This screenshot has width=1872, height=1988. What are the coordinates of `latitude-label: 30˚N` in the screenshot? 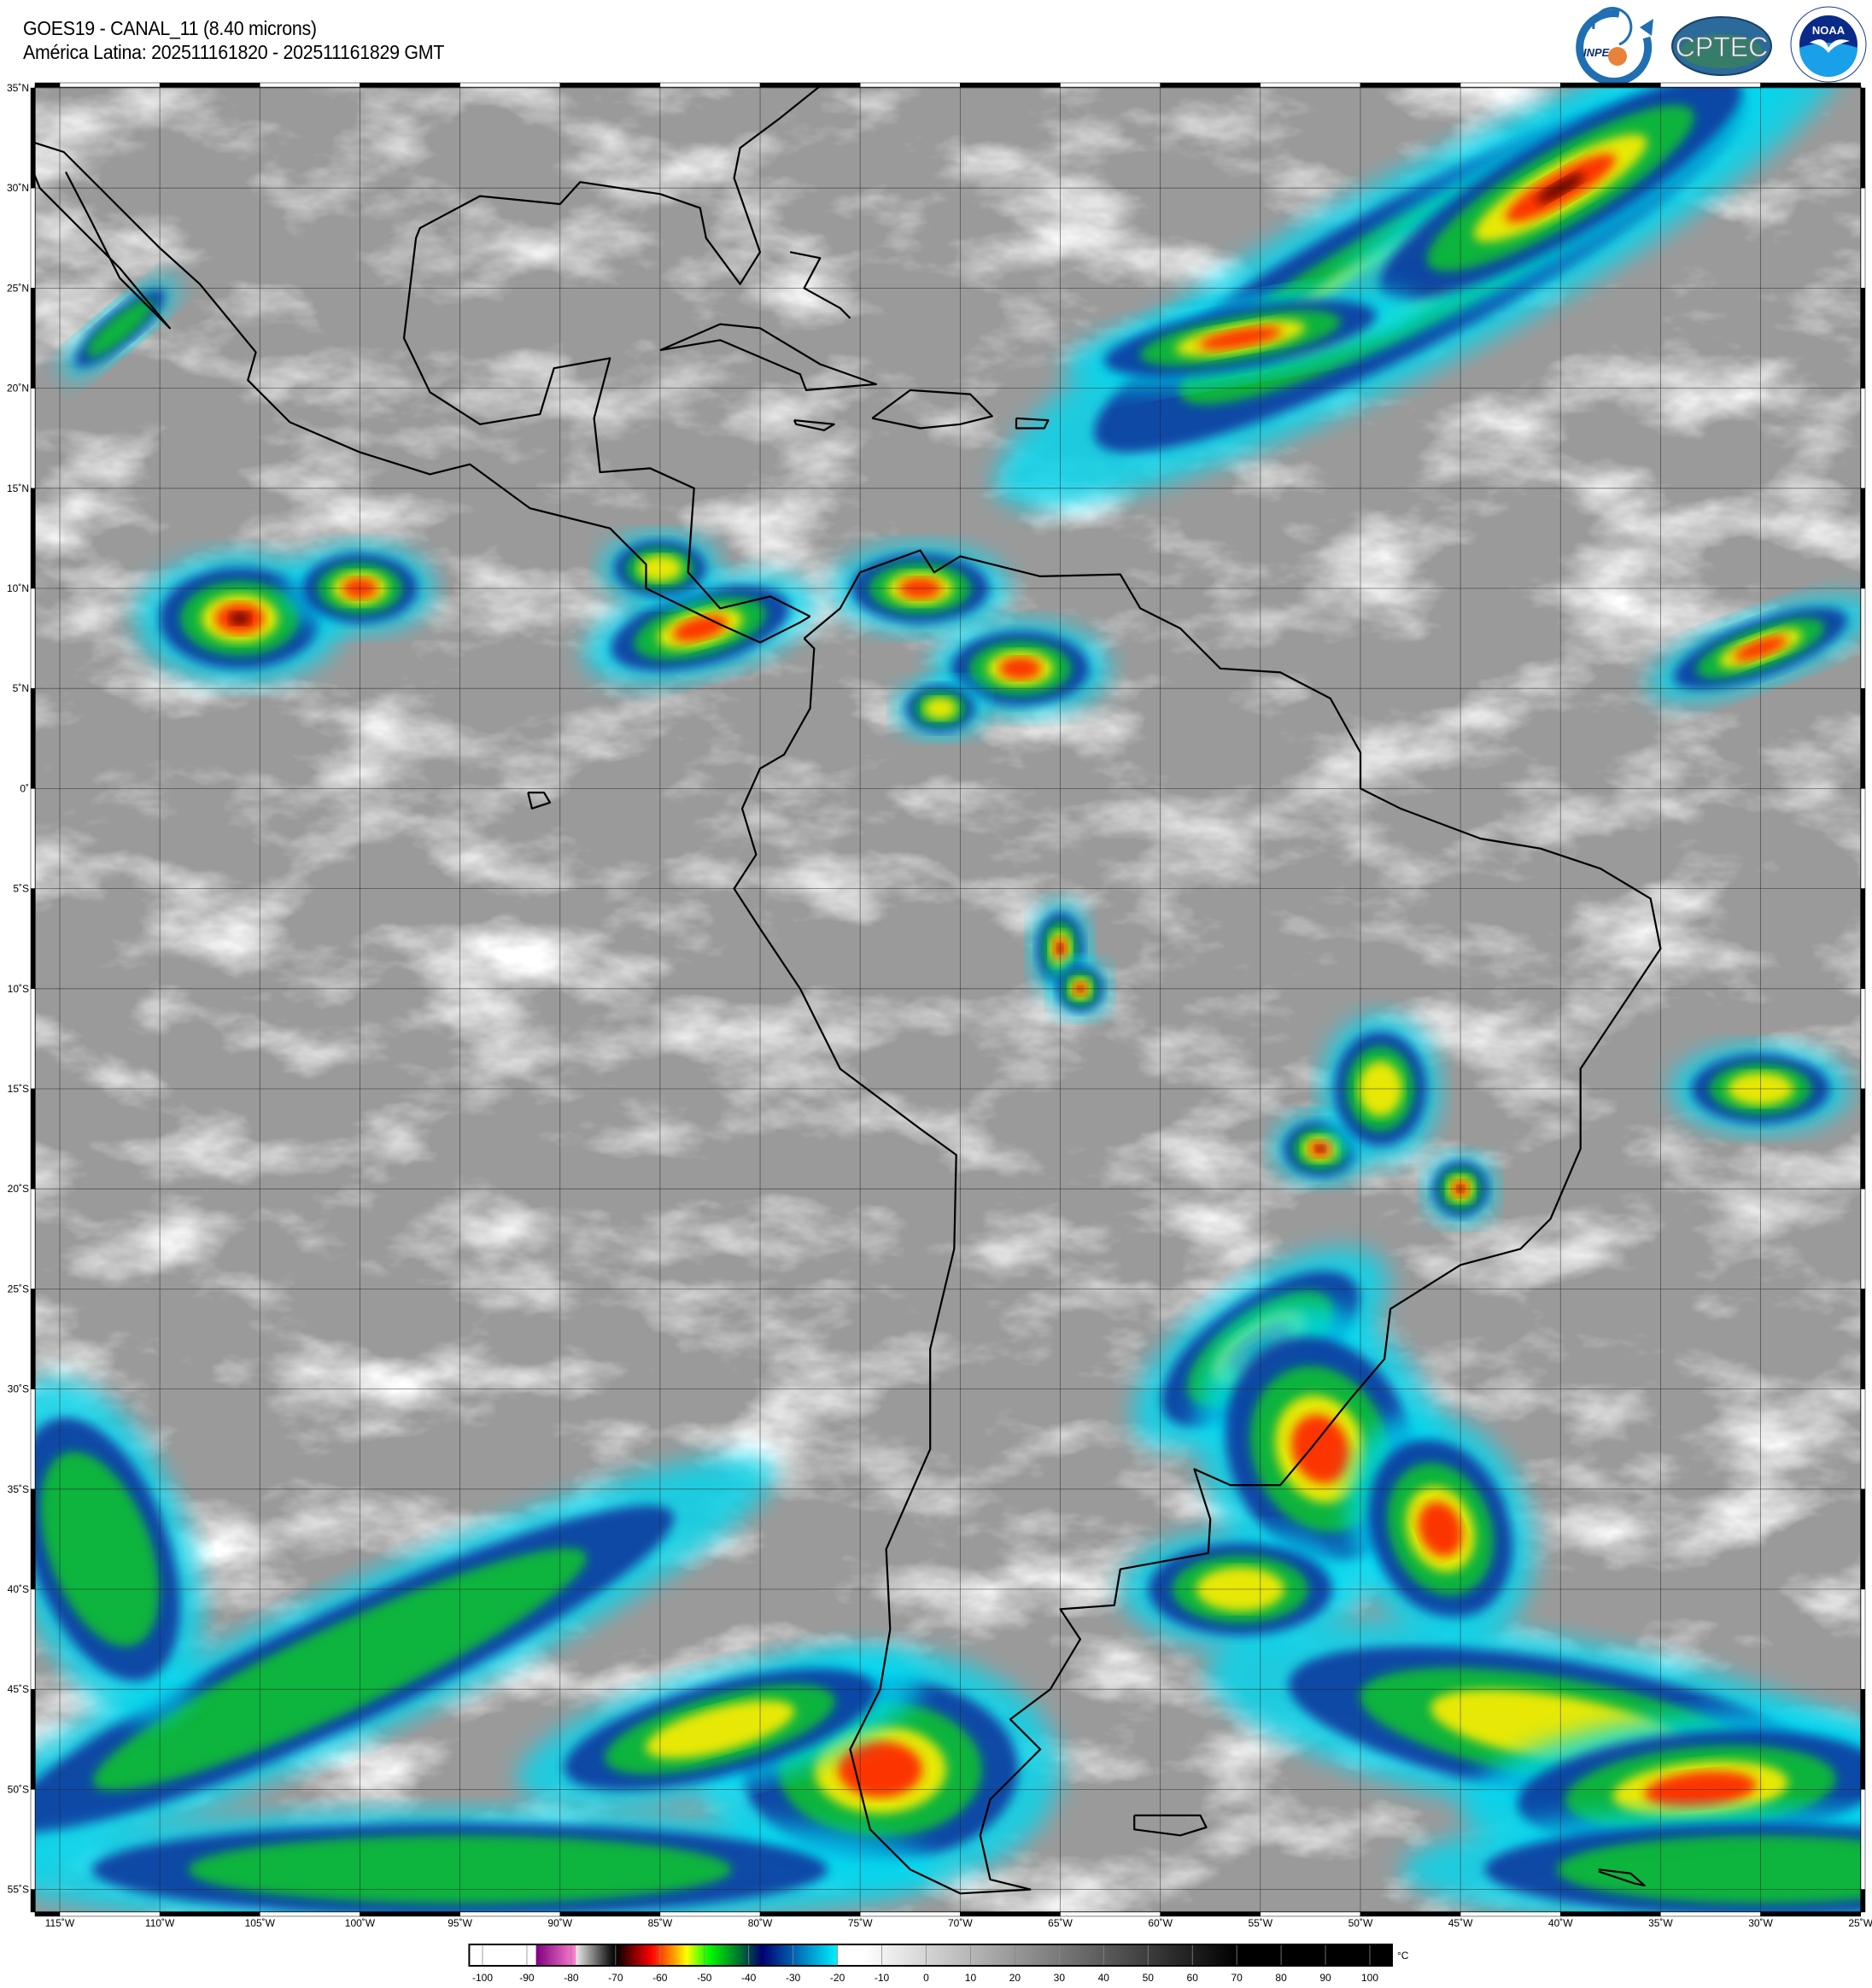 It's located at (18, 188).